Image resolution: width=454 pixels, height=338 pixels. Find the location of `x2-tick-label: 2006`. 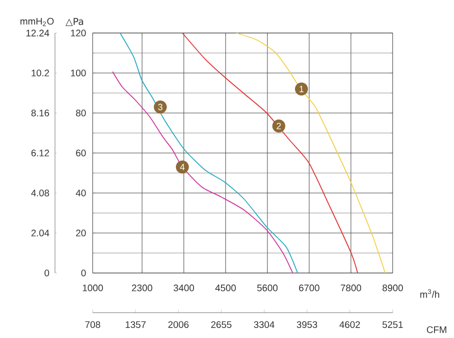

x2-tick-label: 2006 is located at coordinates (178, 324).